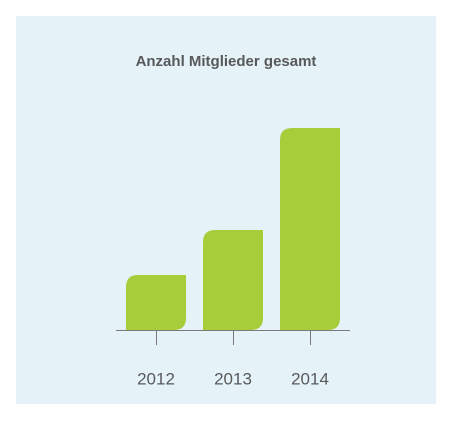  What do you see at coordinates (310, 378) in the screenshot?
I see `x-tick-label: 2014` at bounding box center [310, 378].